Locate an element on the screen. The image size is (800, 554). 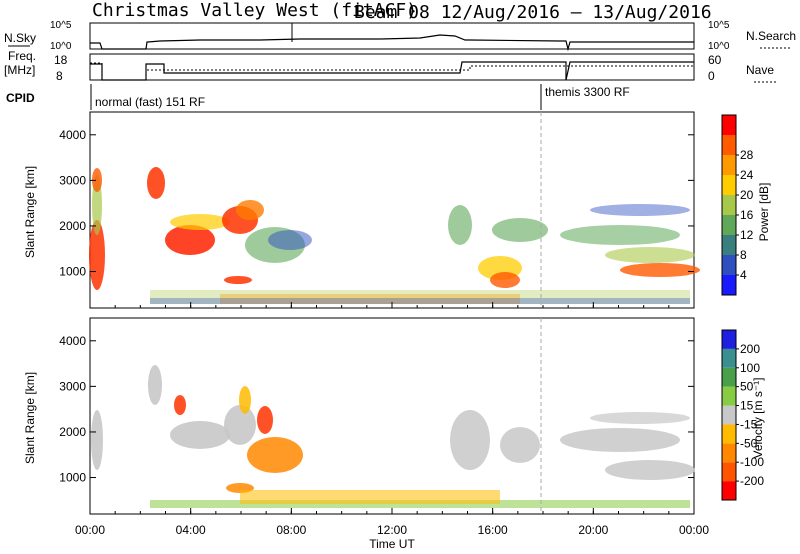
velocity-colorbar-tick-label: 15 is located at coordinates (747, 406).